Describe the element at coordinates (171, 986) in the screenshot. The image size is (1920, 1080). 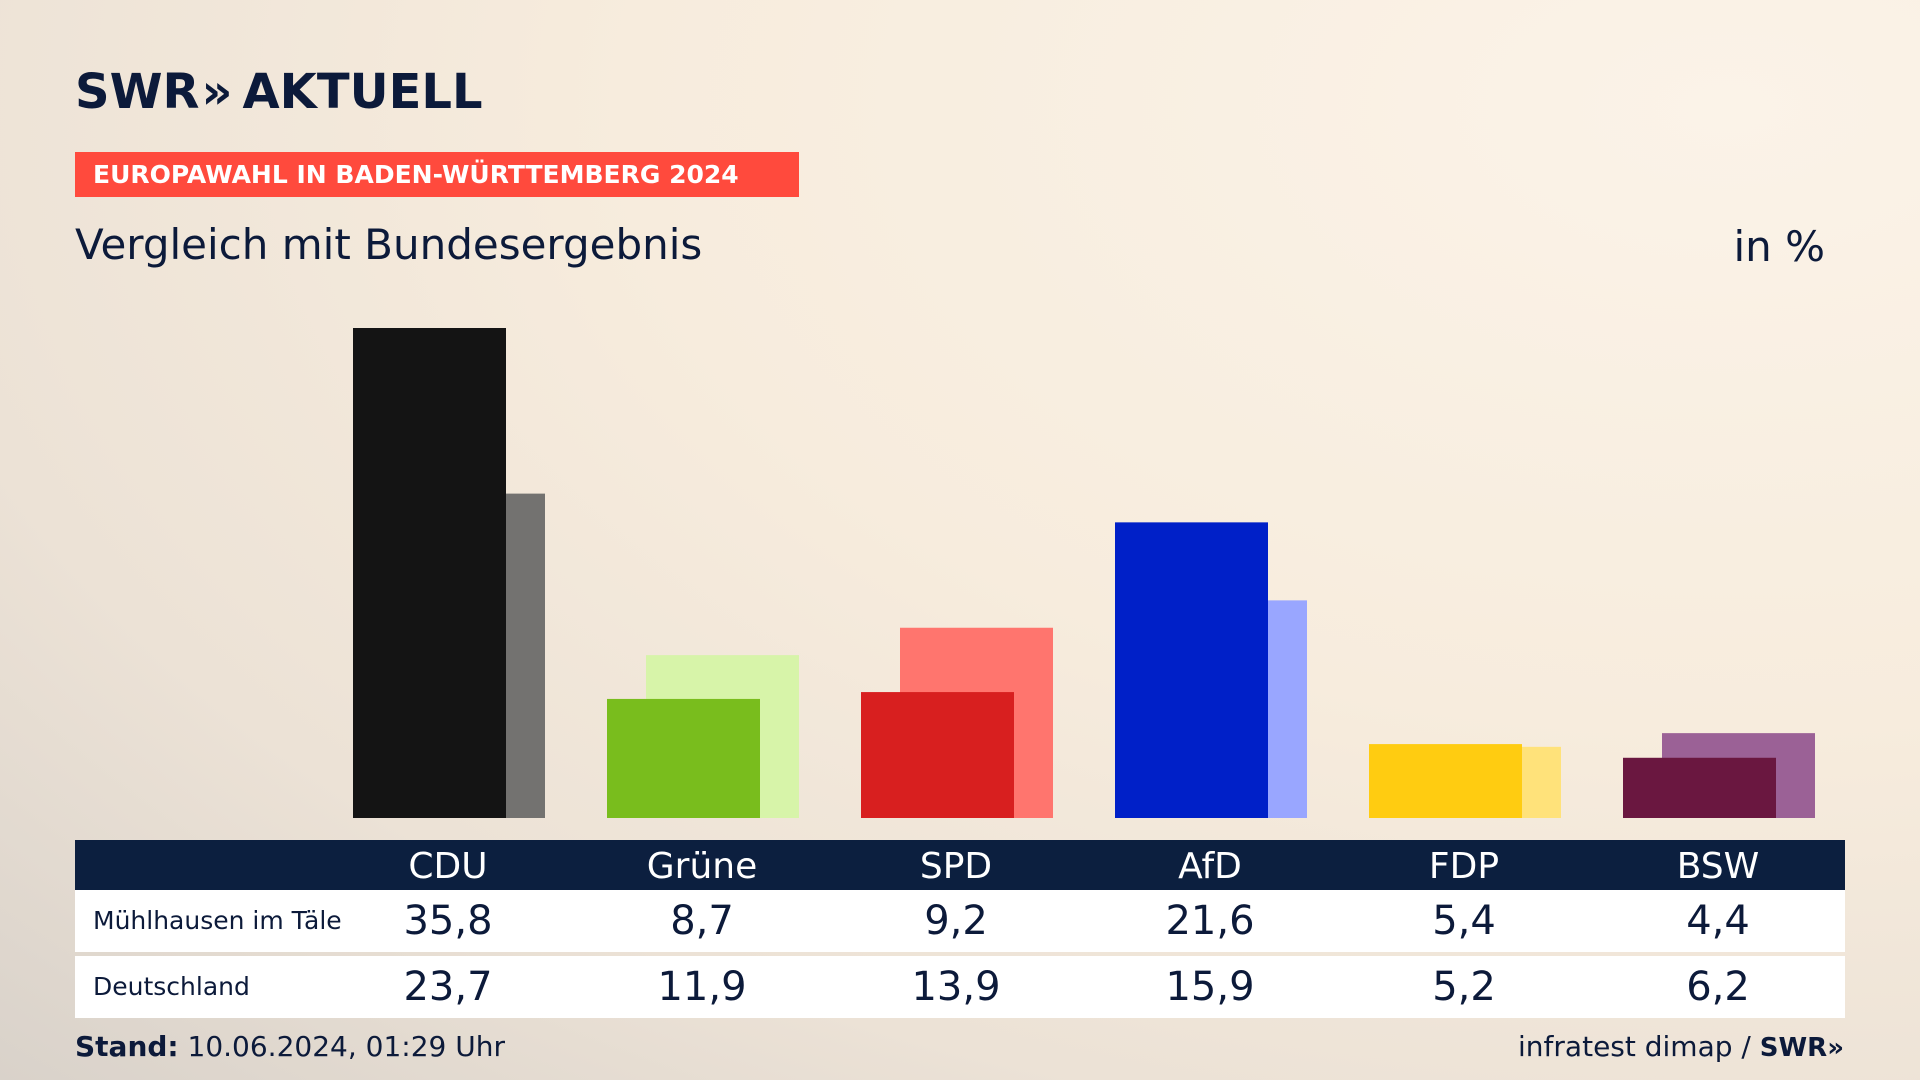
I see `row-label: Deutschland` at that location.